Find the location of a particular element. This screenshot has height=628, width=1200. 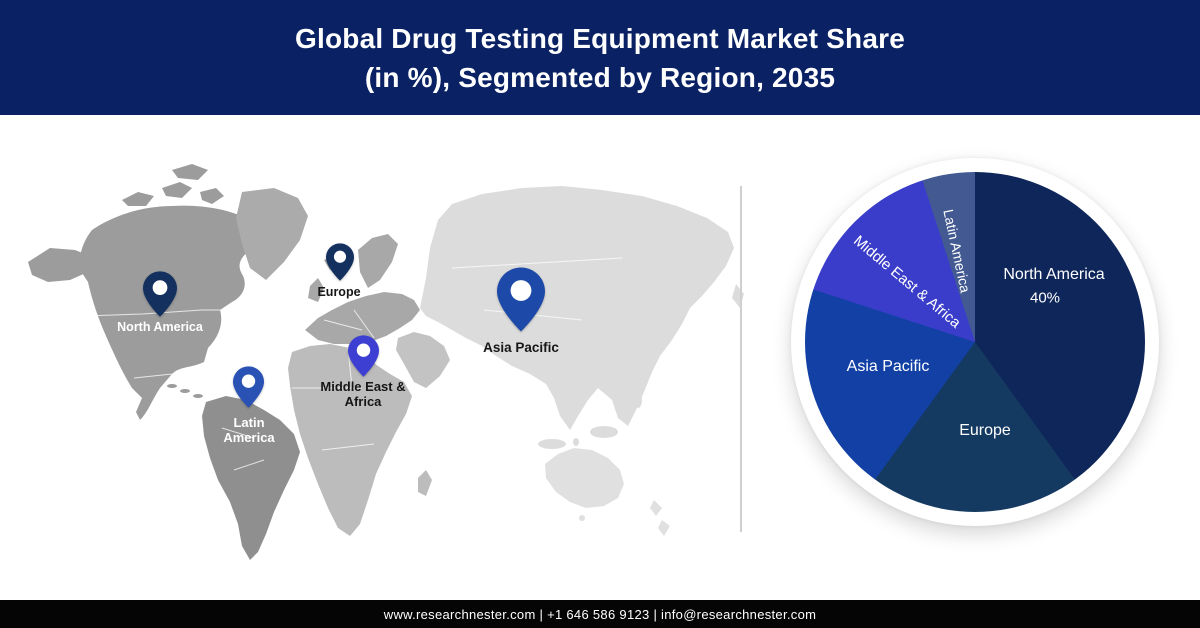

page-title-line2: (in %), Segmented by Region, 2035 is located at coordinates (600, 77).